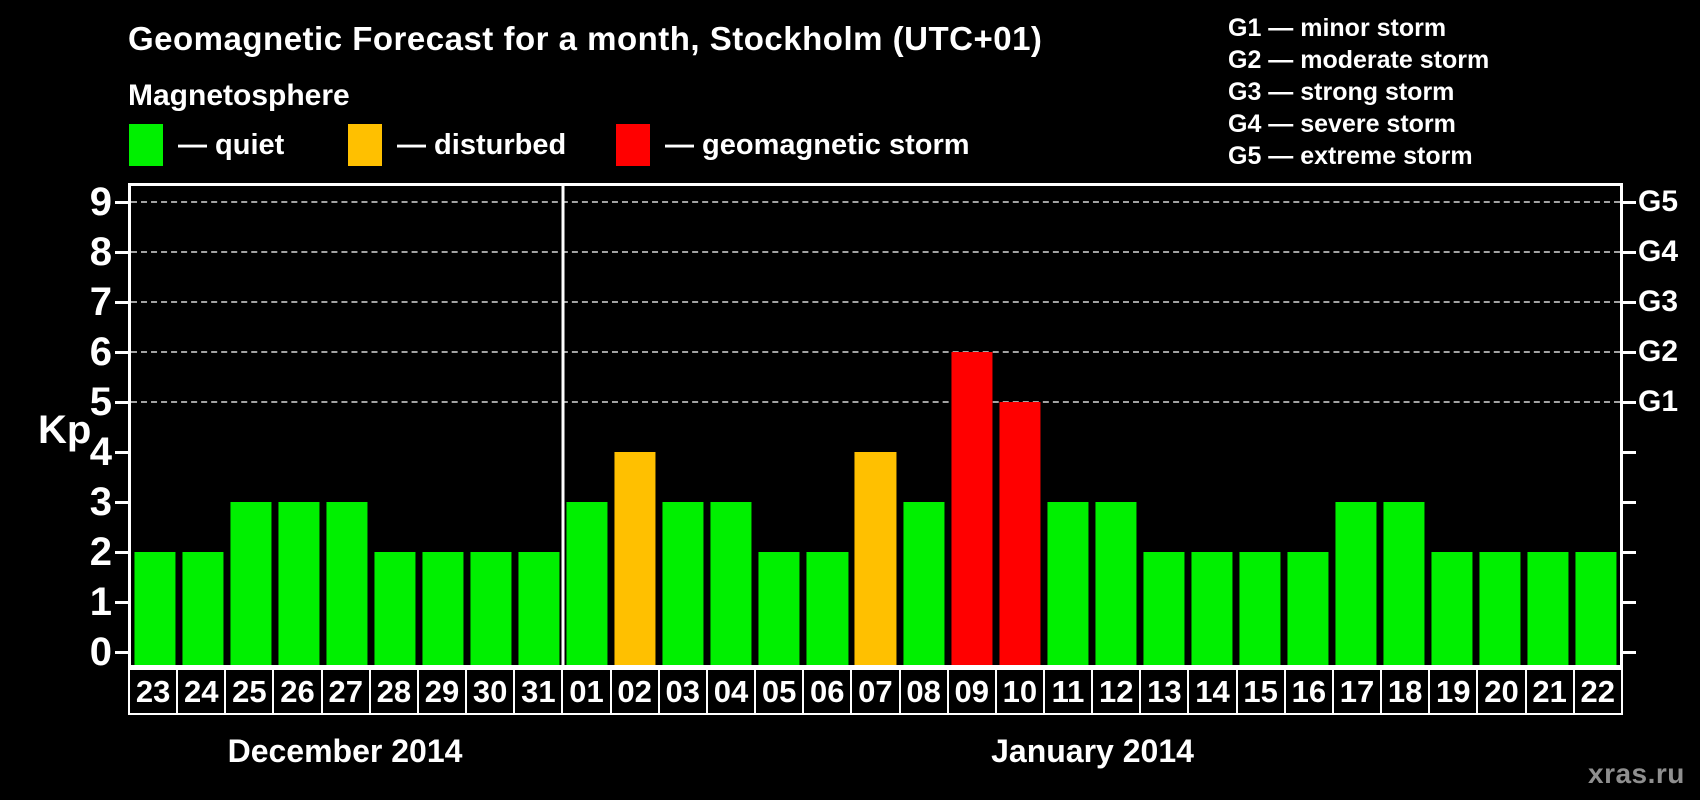 This screenshot has height=800, width=1700. What do you see at coordinates (249, 691) in the screenshot?
I see `date-cell-25: 25` at bounding box center [249, 691].